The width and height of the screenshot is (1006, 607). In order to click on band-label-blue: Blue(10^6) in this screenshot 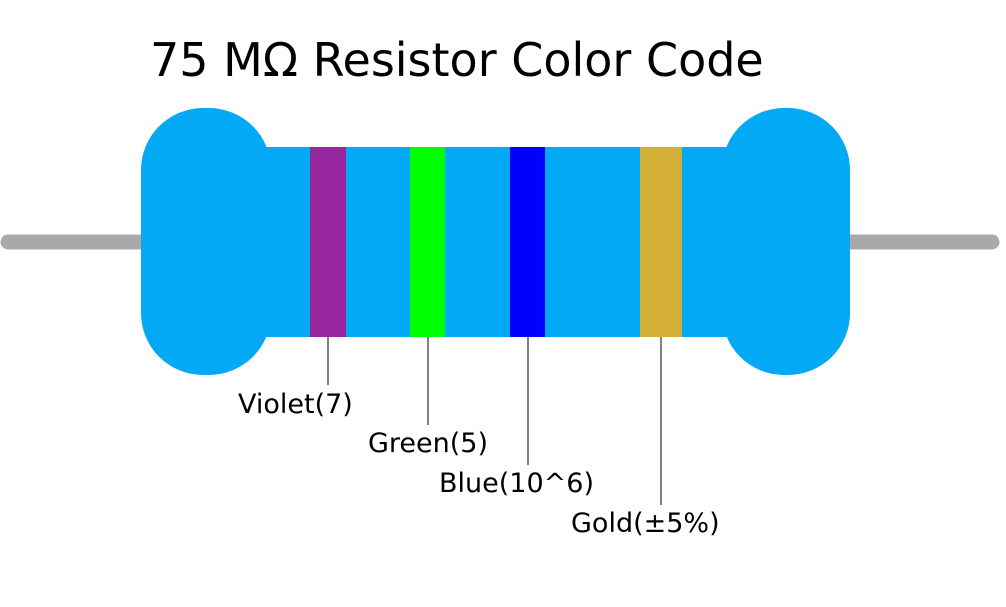, I will do `click(516, 483)`.